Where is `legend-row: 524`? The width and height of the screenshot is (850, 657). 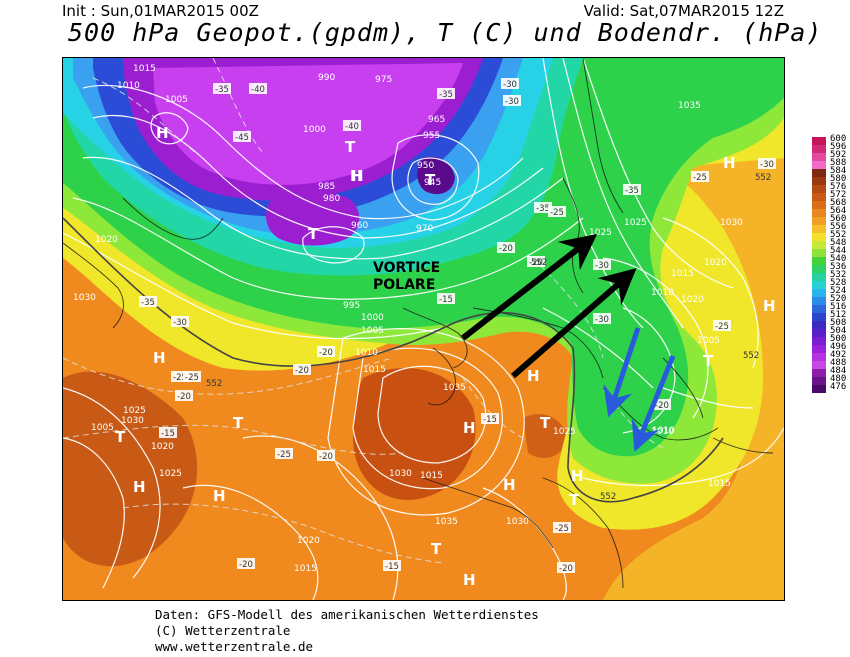
legend-row: 524 is located at coordinates (830, 291).